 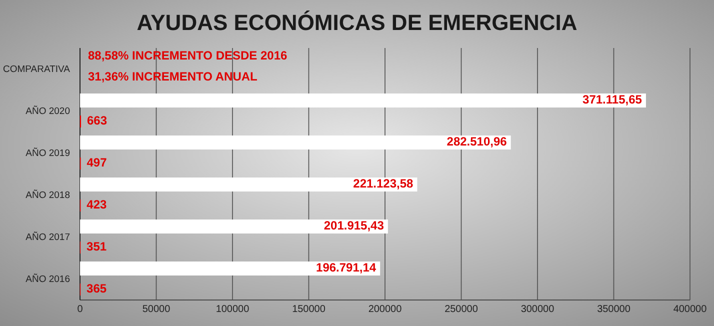 I want to click on x-tick-label: 150000, so click(x=309, y=309).